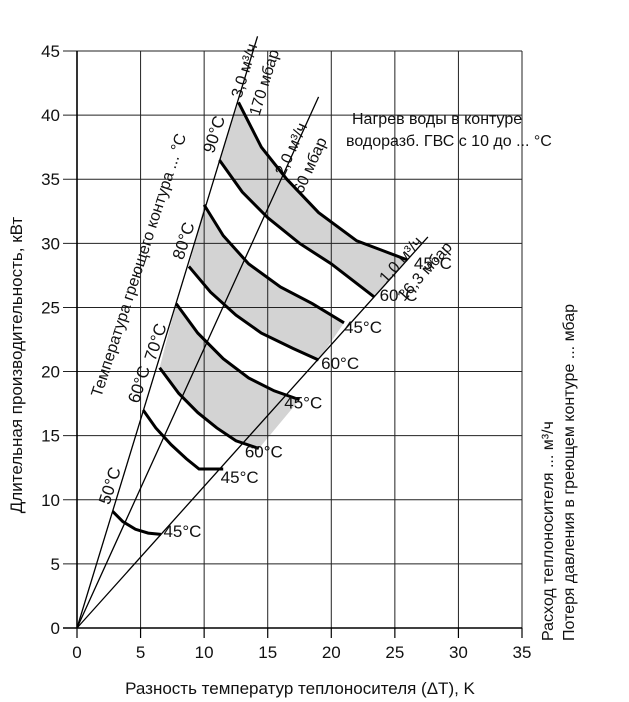 The height and width of the screenshot is (702, 629). What do you see at coordinates (50, 500) in the screenshot?
I see `y-tick-label-10: 10` at bounding box center [50, 500].